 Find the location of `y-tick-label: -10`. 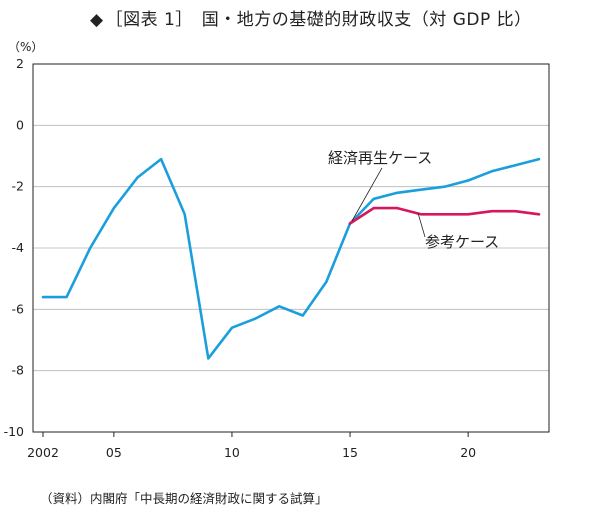

y-tick-label: -10 is located at coordinates (14, 431).